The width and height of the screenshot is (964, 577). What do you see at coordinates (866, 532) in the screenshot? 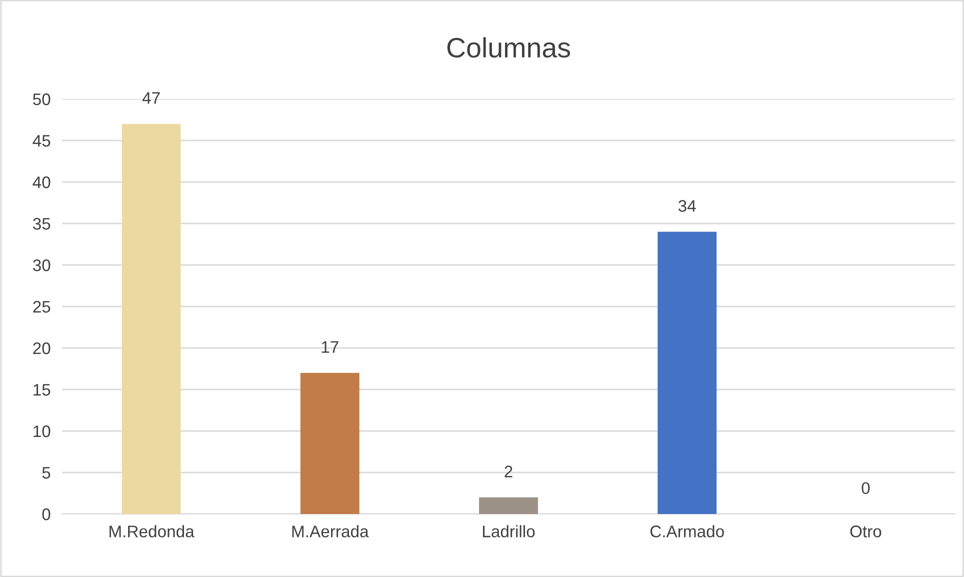
I see `x-tick-label: Otro` at bounding box center [866, 532].